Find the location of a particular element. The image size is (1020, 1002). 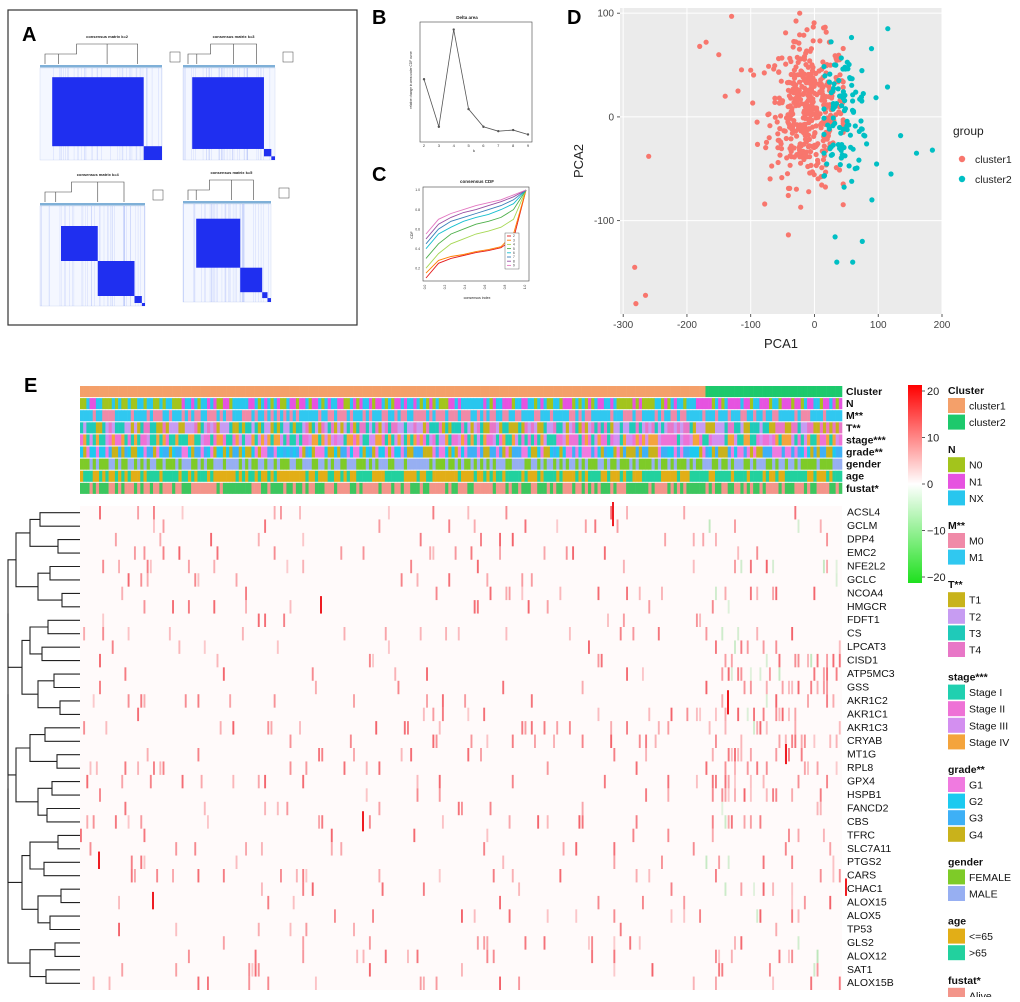

heatmap-strong-cell is located at coordinates (786, 754).